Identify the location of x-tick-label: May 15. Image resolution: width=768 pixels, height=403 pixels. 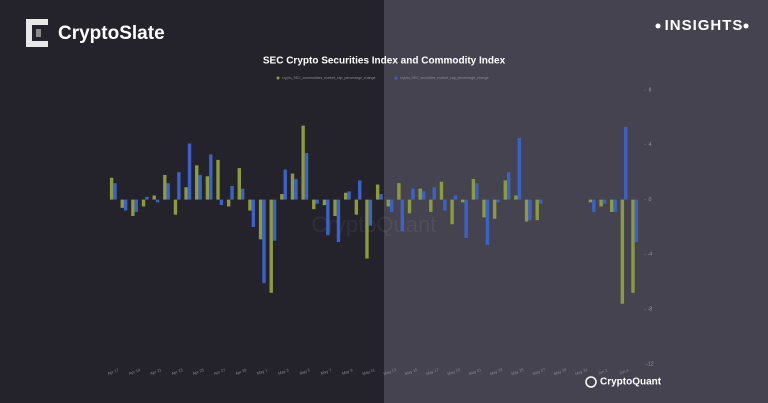
(411, 371).